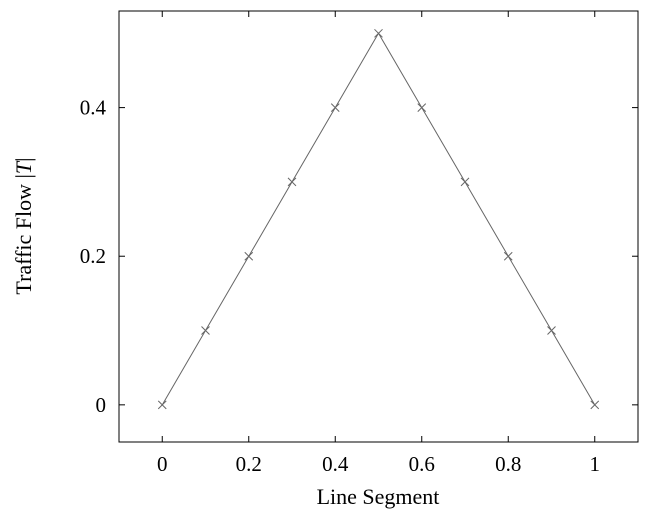 The image size is (646, 516). Describe the element at coordinates (249, 464) in the screenshot. I see `x-tick-label: 0.2` at that location.